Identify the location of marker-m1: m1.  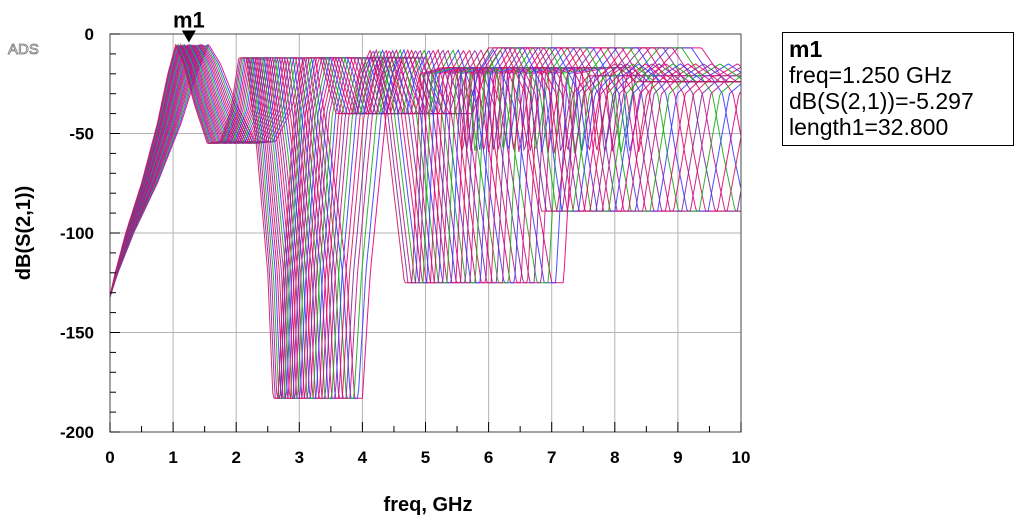
(189, 25).